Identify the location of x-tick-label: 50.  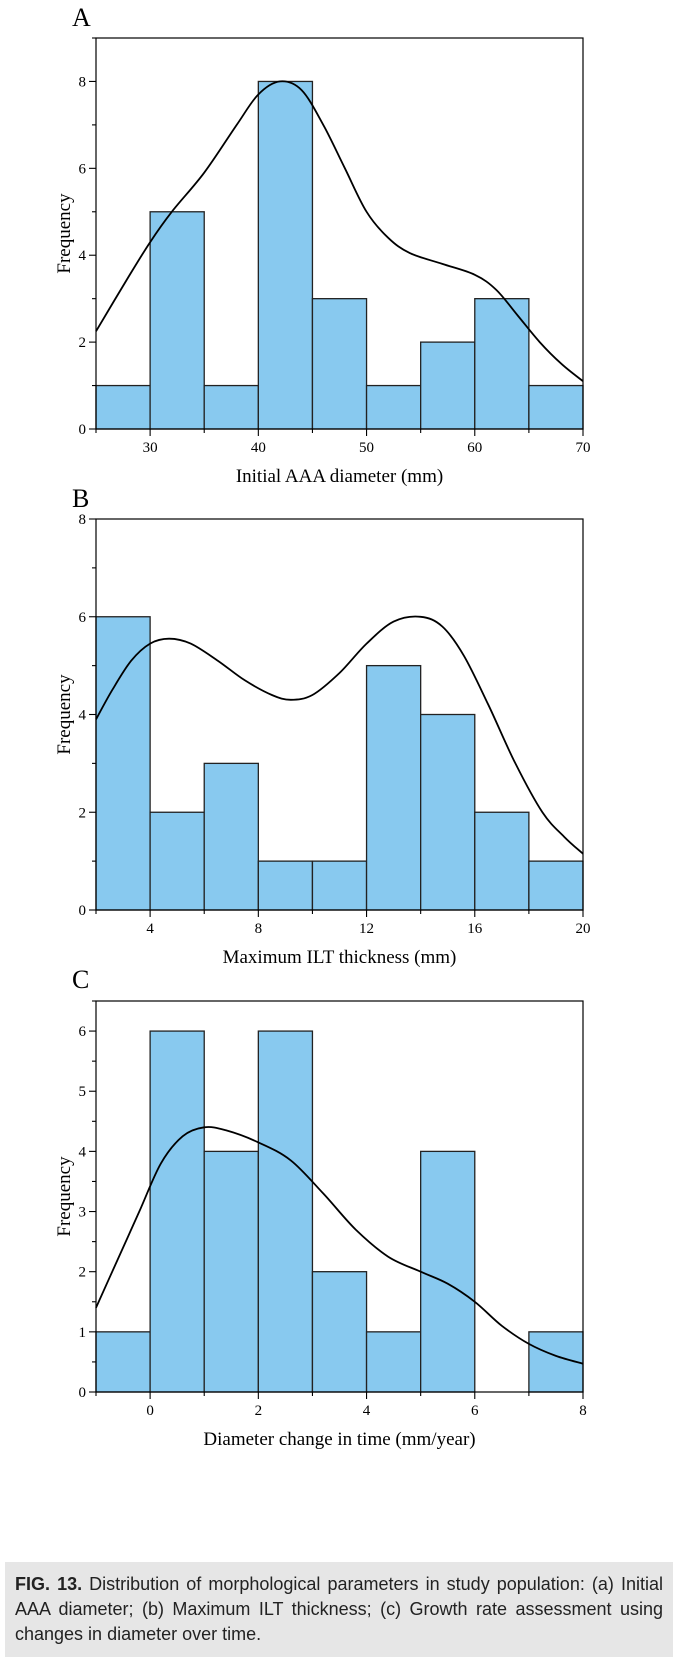
(366, 448).